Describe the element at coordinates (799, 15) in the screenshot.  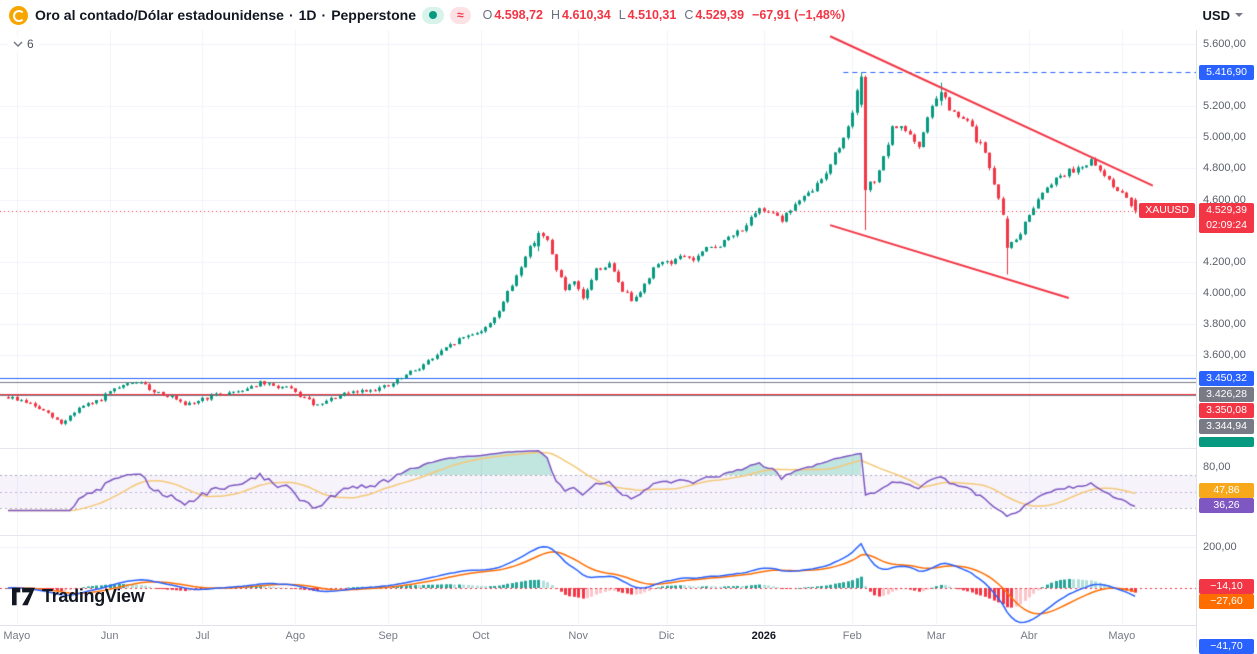
I see `change-value: −67,91 (−1,48%)` at that location.